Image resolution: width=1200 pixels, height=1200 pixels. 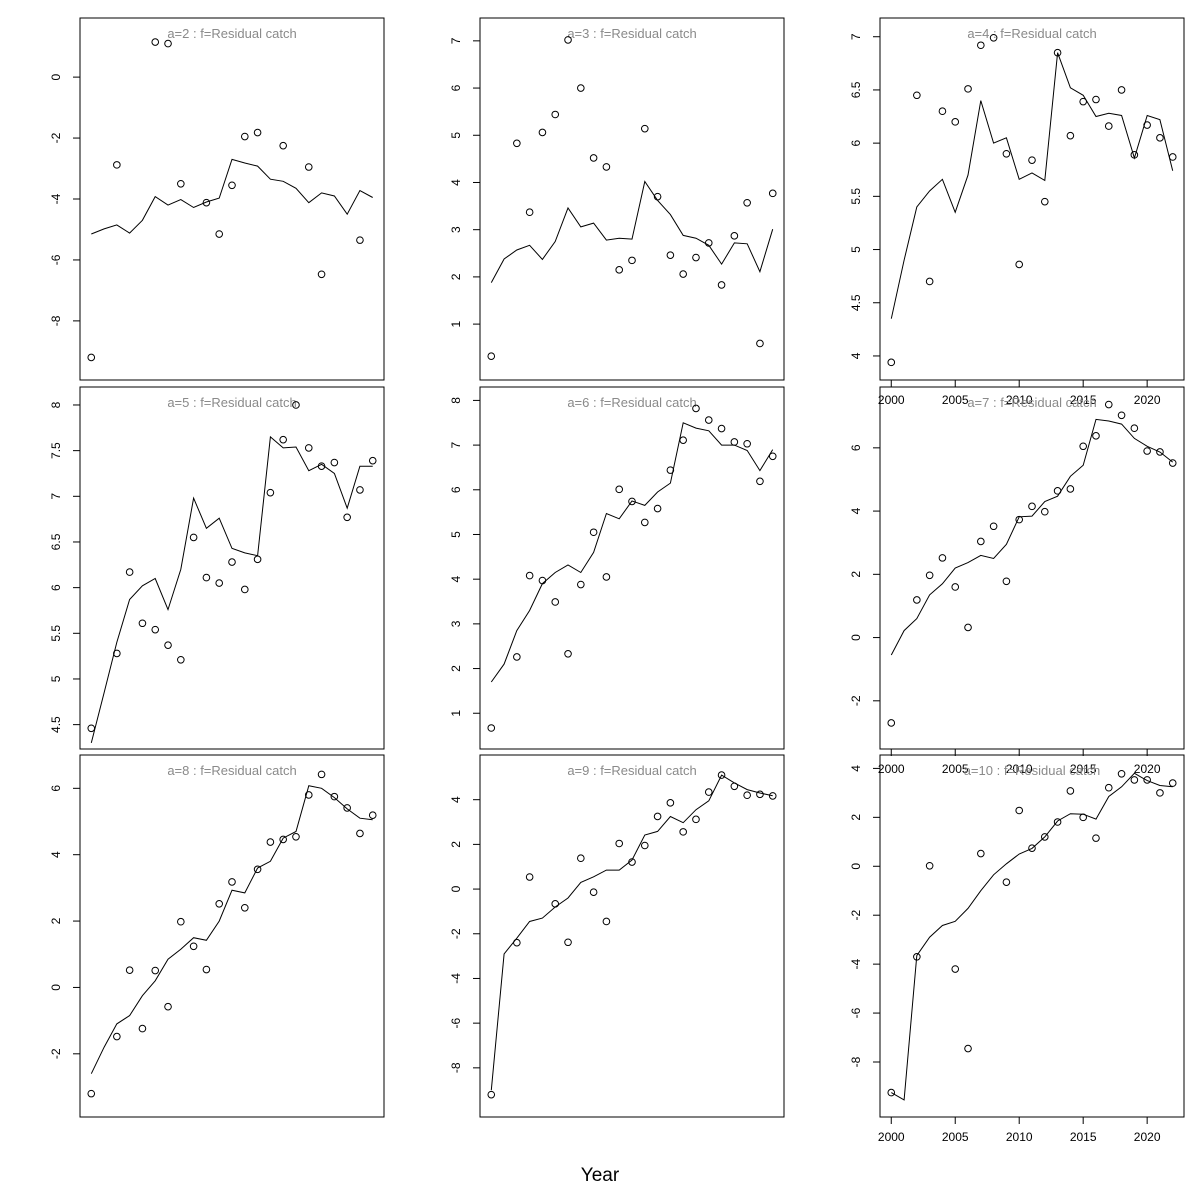 I want to click on panel-frame, so click(x=232, y=568).